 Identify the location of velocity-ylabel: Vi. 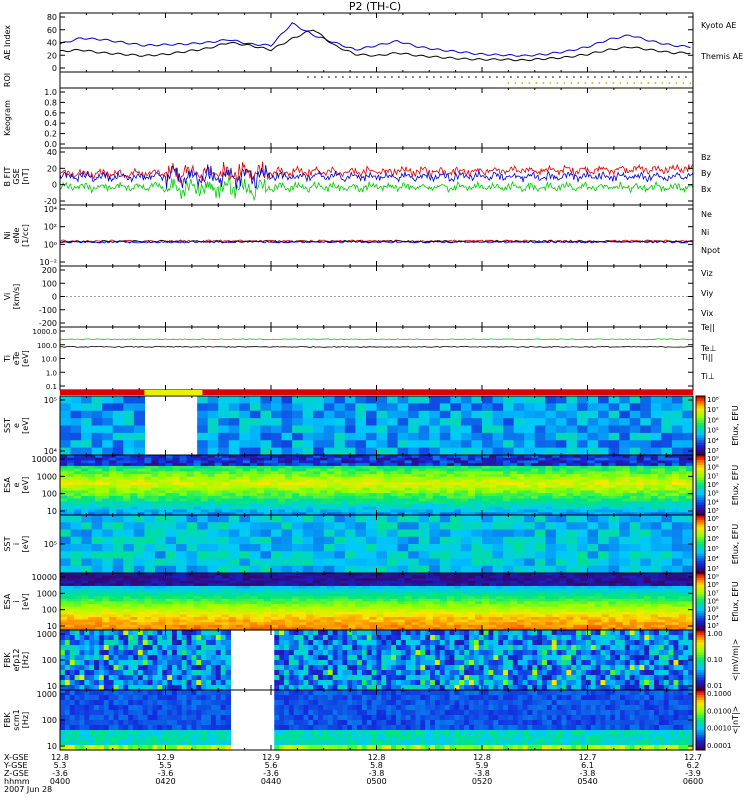
(7, 297).